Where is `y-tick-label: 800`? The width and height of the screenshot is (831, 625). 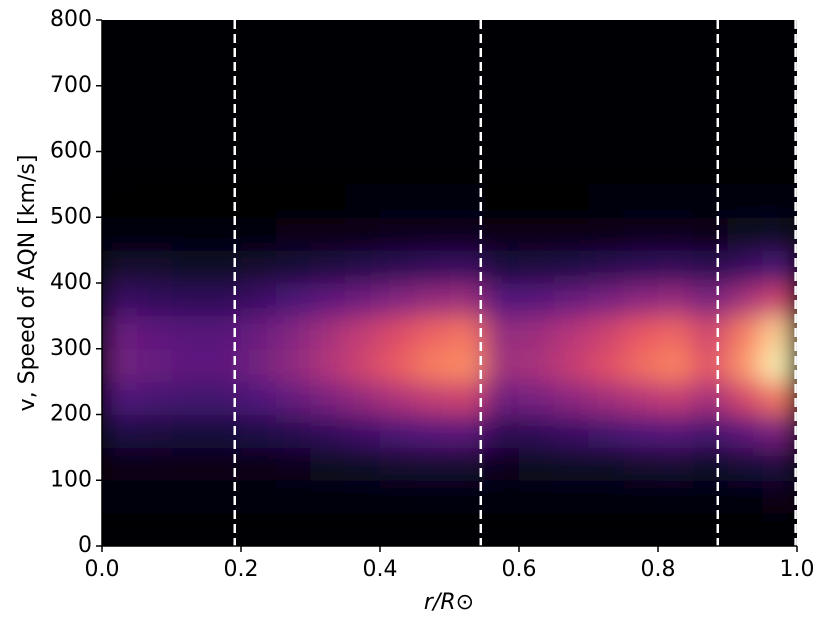
y-tick-label: 800 is located at coordinates (71, 19).